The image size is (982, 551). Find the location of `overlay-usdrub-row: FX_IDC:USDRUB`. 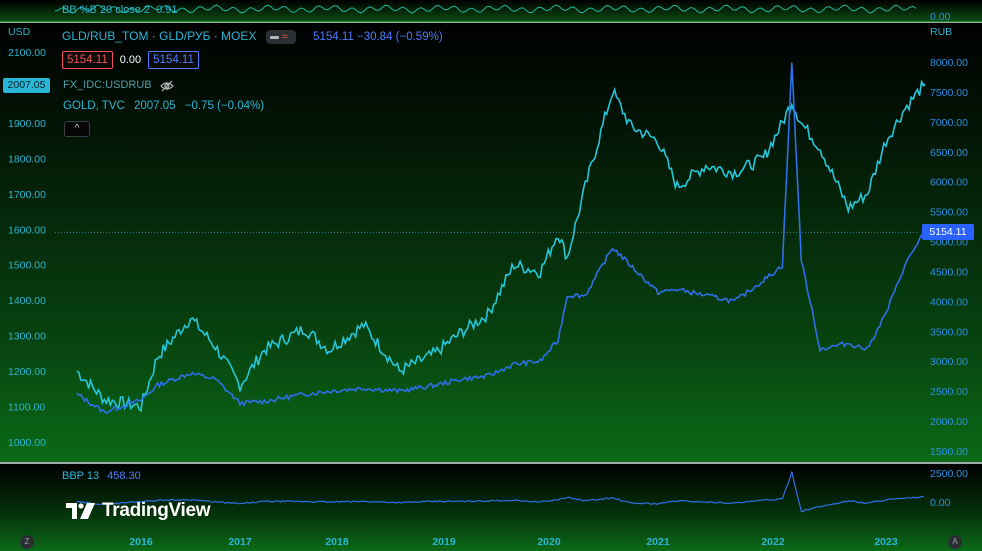

overlay-usdrub-row: FX_IDC:USDRUB is located at coordinates (118, 85).